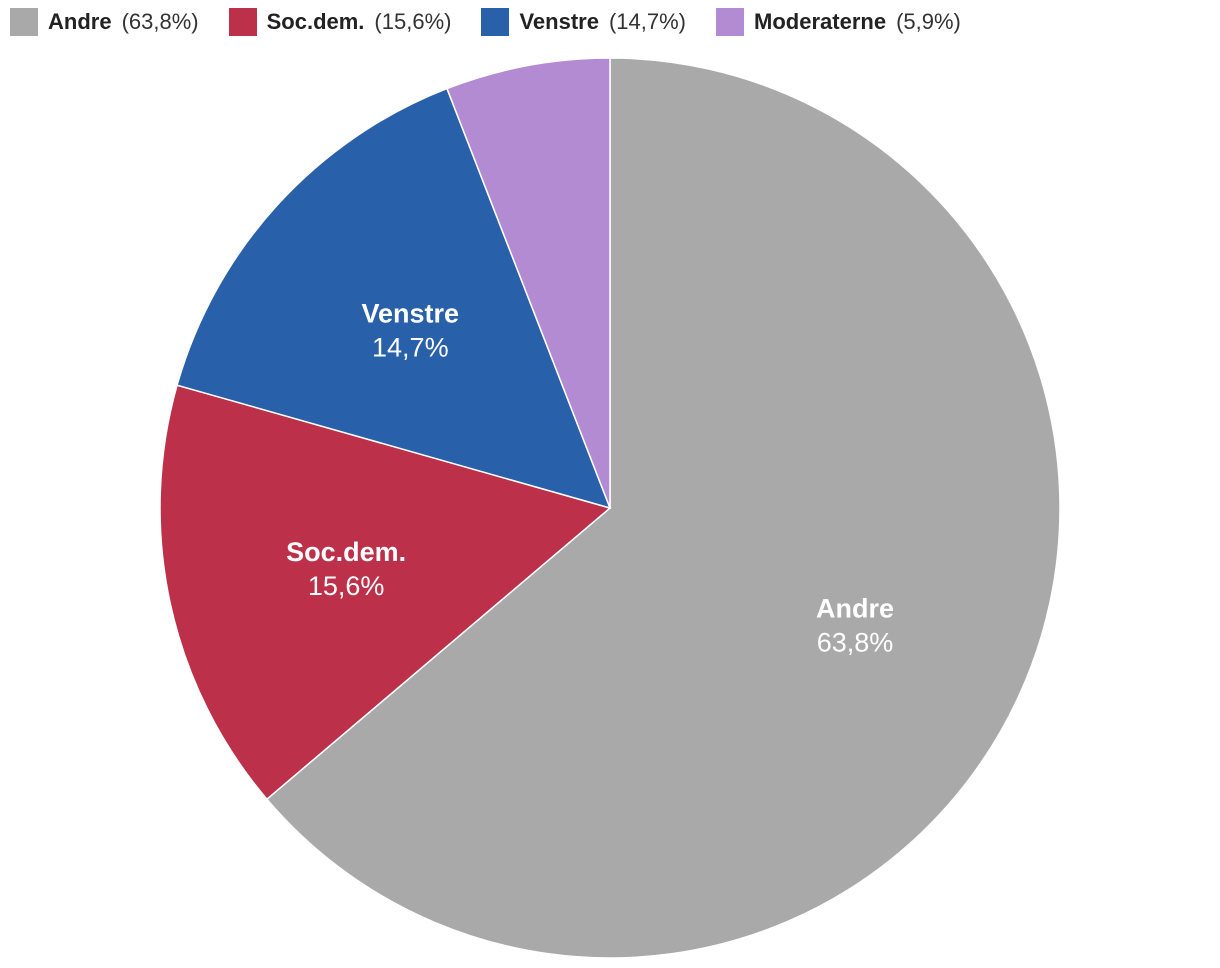 This screenshot has width=1220, height=968. What do you see at coordinates (855, 608) in the screenshot?
I see `slice-label-andre: Andre` at bounding box center [855, 608].